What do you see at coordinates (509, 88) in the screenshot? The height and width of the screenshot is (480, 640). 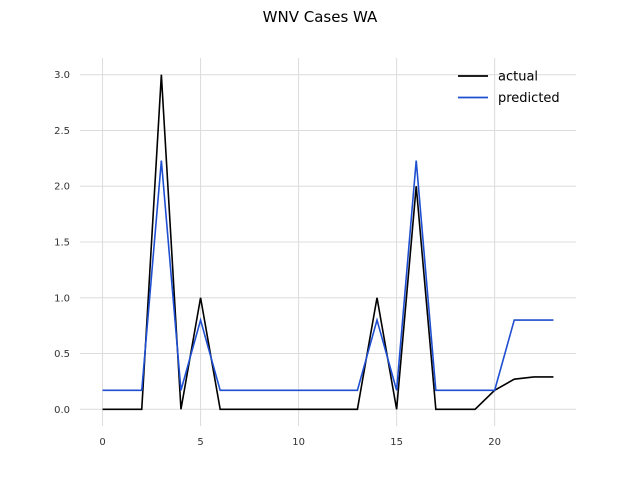 I see `legend: actual predicted` at bounding box center [509, 88].